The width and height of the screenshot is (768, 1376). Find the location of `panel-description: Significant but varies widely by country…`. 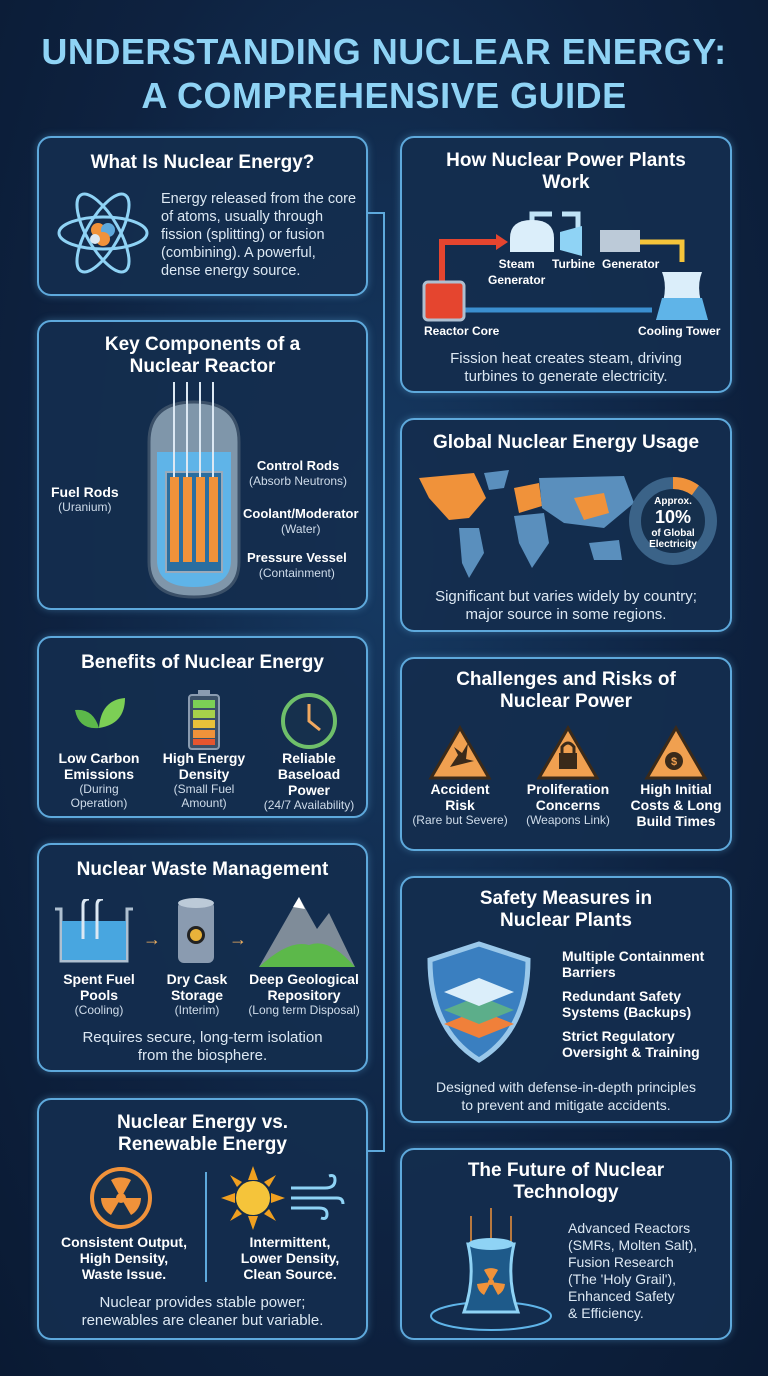

panel-description: Significant but varies widely by country… is located at coordinates (566, 605).